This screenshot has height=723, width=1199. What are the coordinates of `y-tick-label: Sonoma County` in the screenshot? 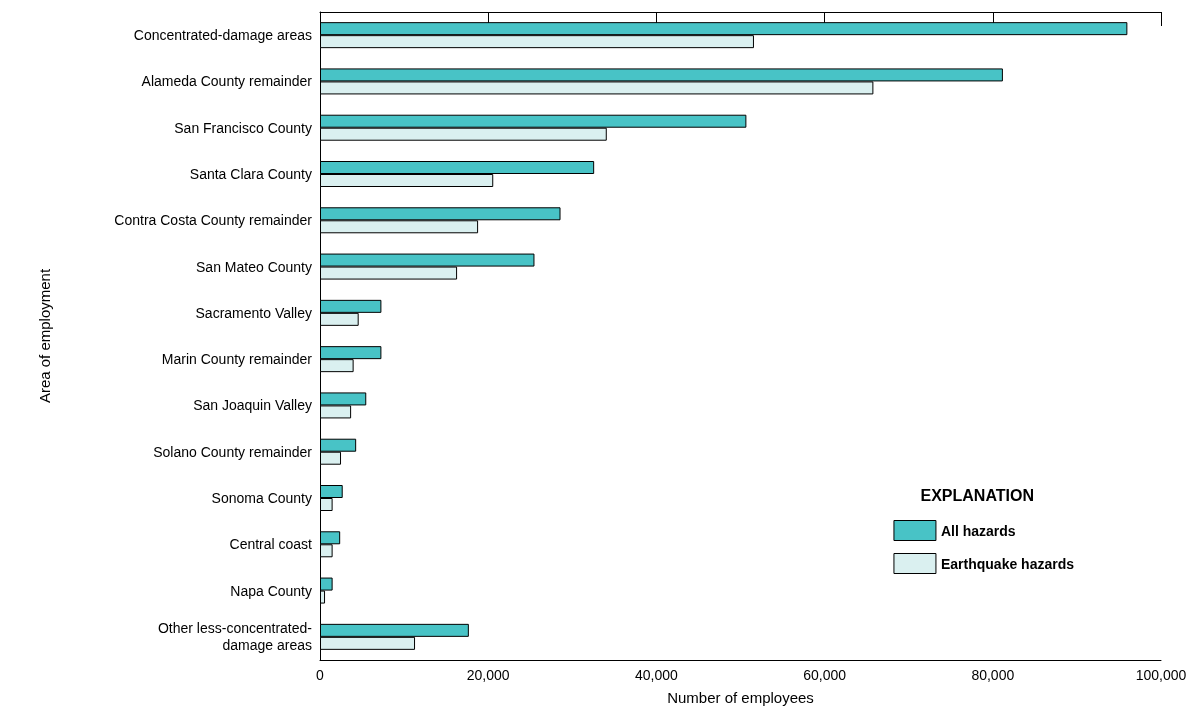 It's located at (261, 498).